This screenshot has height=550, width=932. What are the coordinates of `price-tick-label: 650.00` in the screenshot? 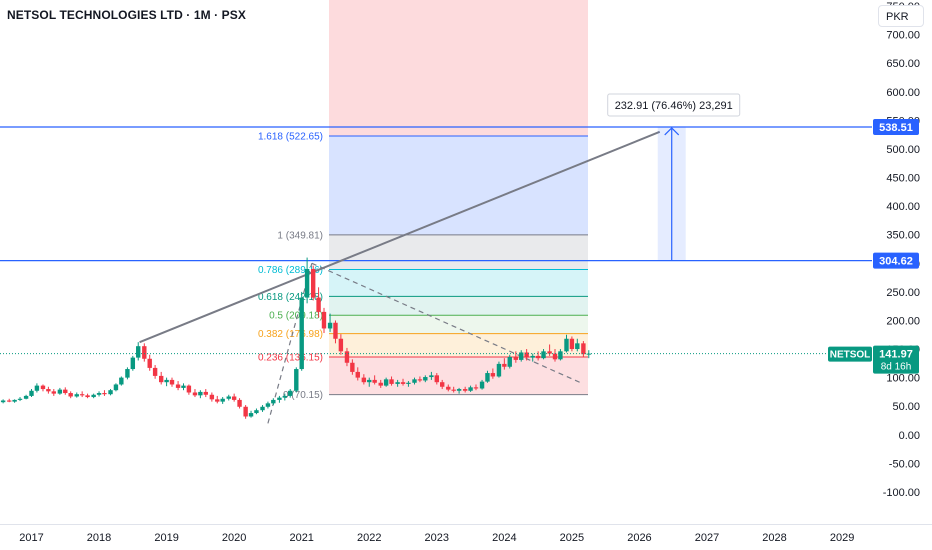 It's located at (903, 64).